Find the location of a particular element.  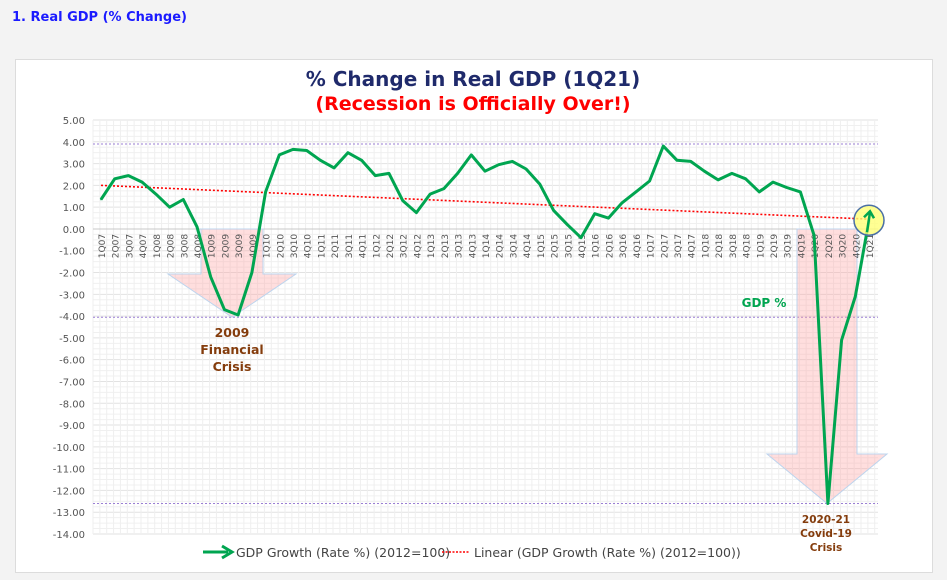

y-tick-label: 2.00 is located at coordinates (74, 186).